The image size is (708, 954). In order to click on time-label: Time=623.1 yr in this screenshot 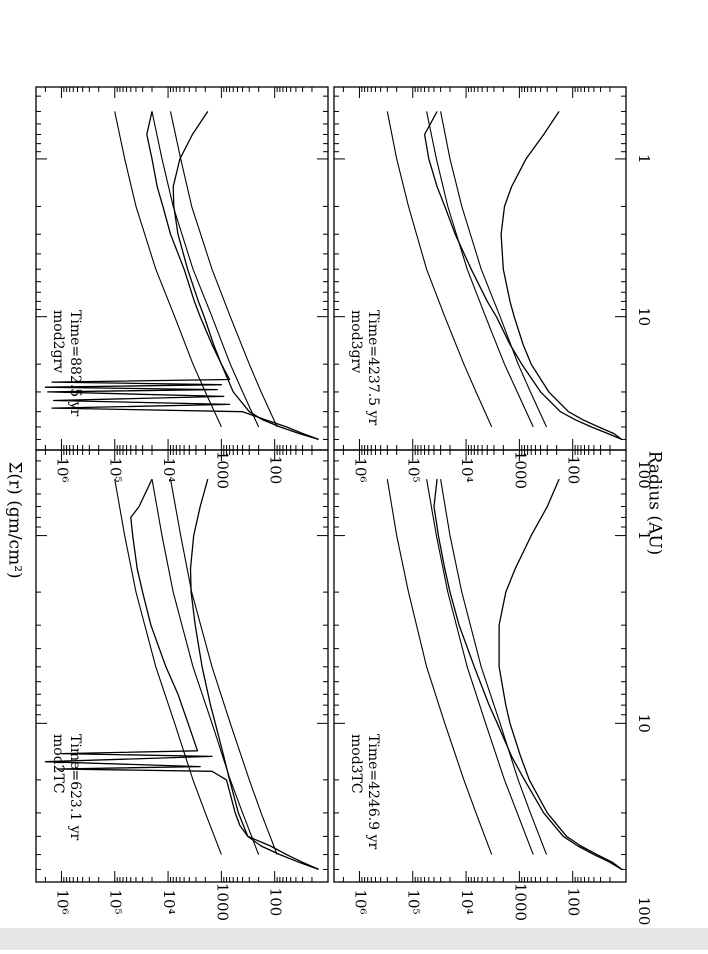, I will do `click(75, 787)`.